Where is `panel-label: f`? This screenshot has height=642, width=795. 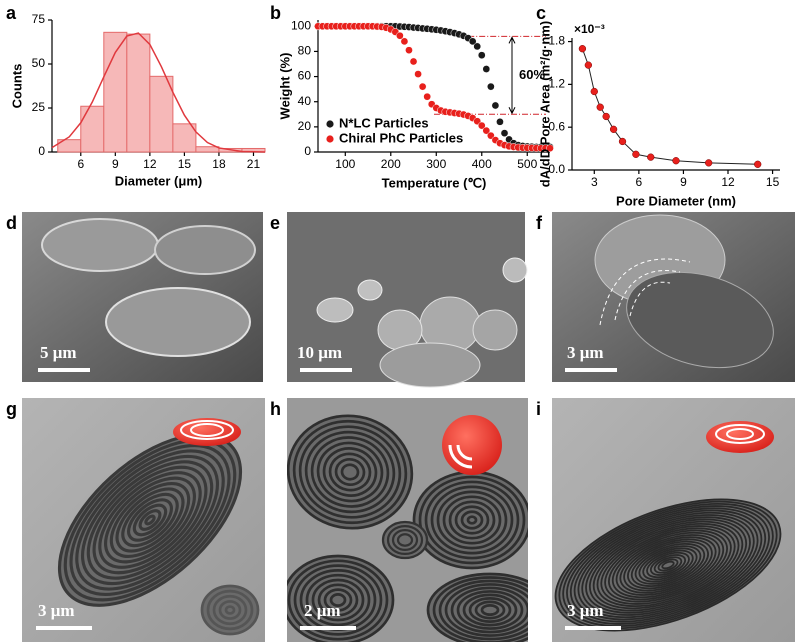
panel-label: f is located at coordinates (539, 223).